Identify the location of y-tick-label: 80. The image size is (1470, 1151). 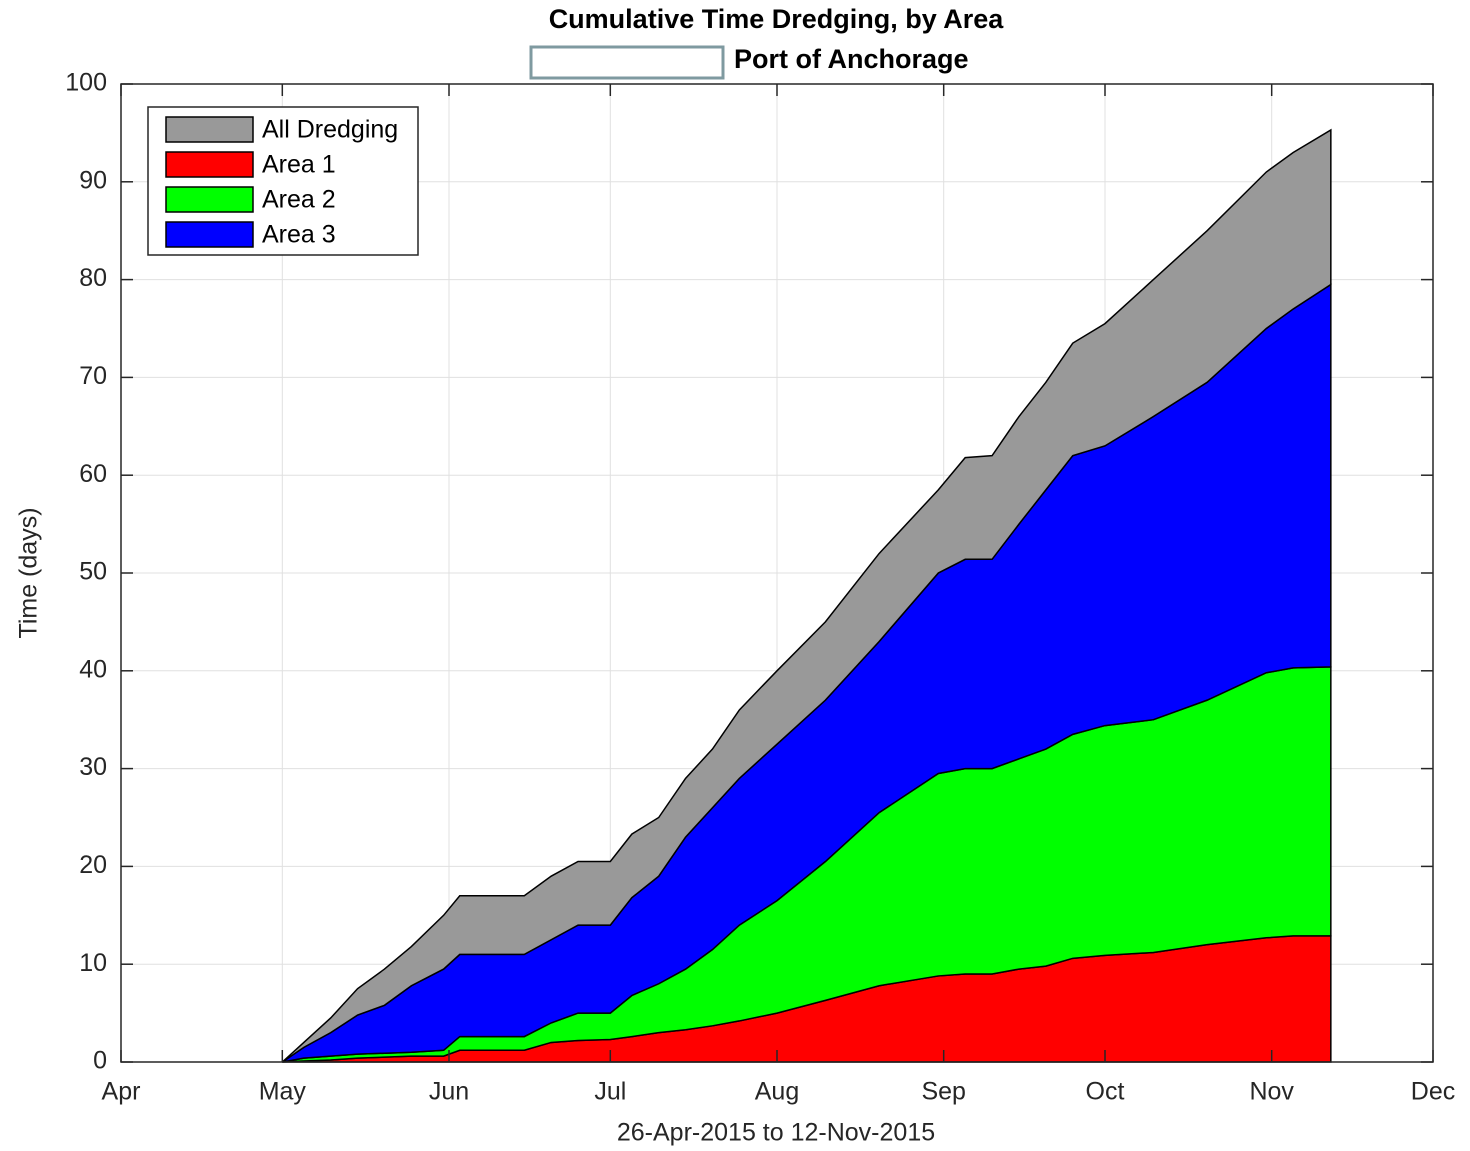
(93, 278).